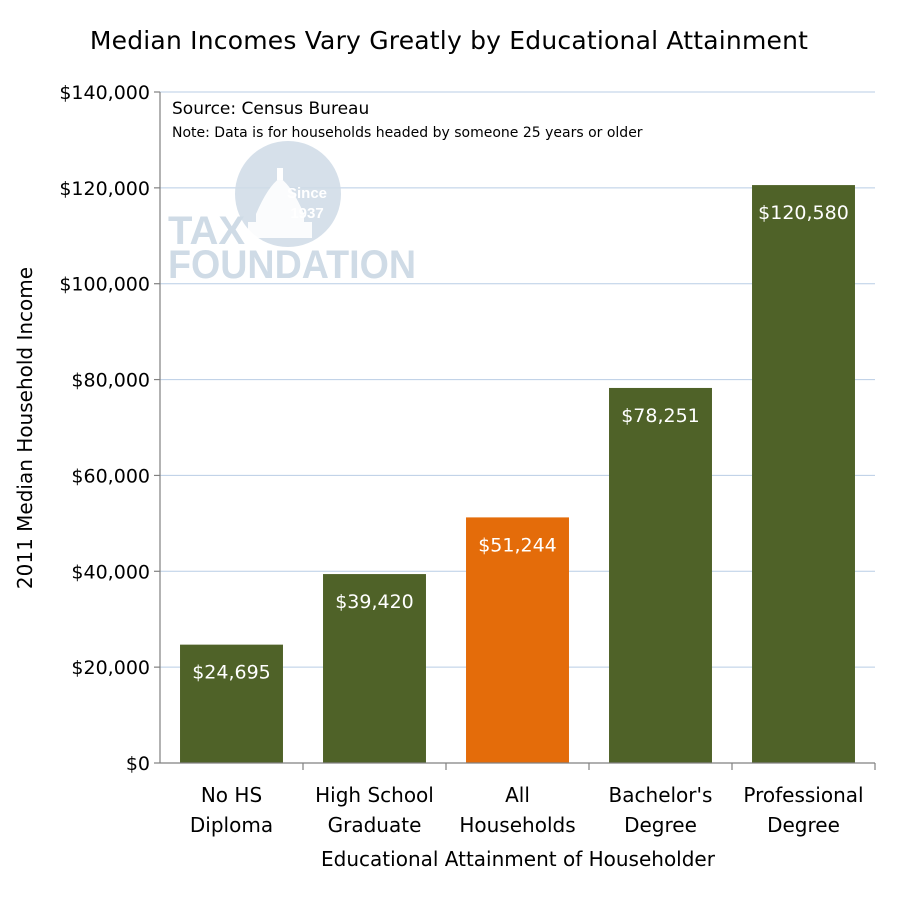 The image size is (898, 900). Describe the element at coordinates (104, 189) in the screenshot. I see `y-tick-label: $120,000` at that location.